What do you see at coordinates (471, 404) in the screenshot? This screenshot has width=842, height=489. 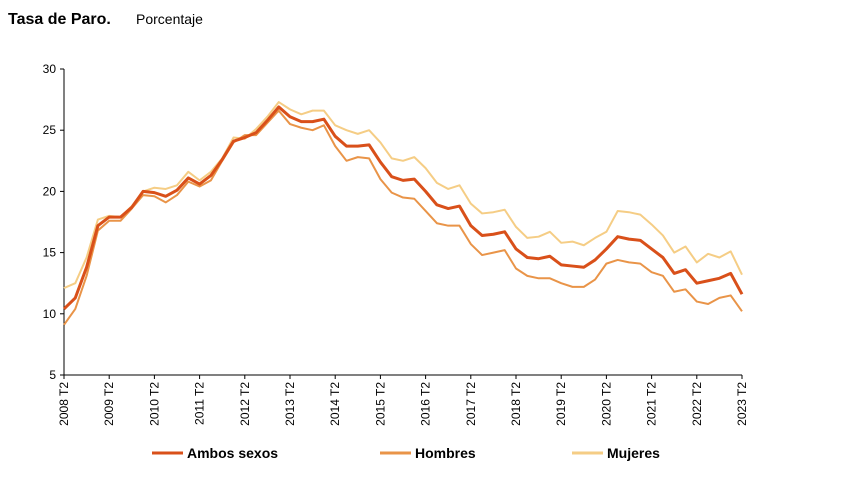 I see `x-tick-label: 2017 T2` at bounding box center [471, 404].